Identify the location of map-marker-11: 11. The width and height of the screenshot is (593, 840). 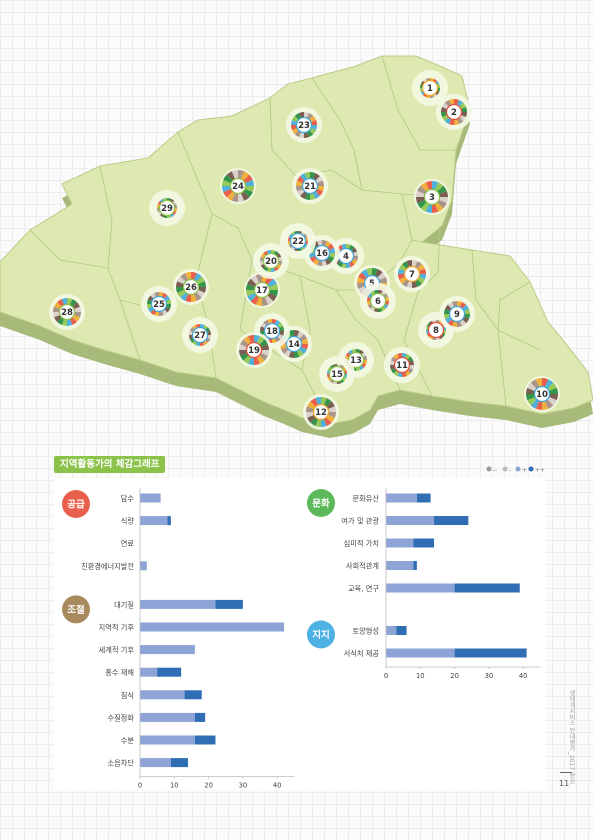
(402, 365).